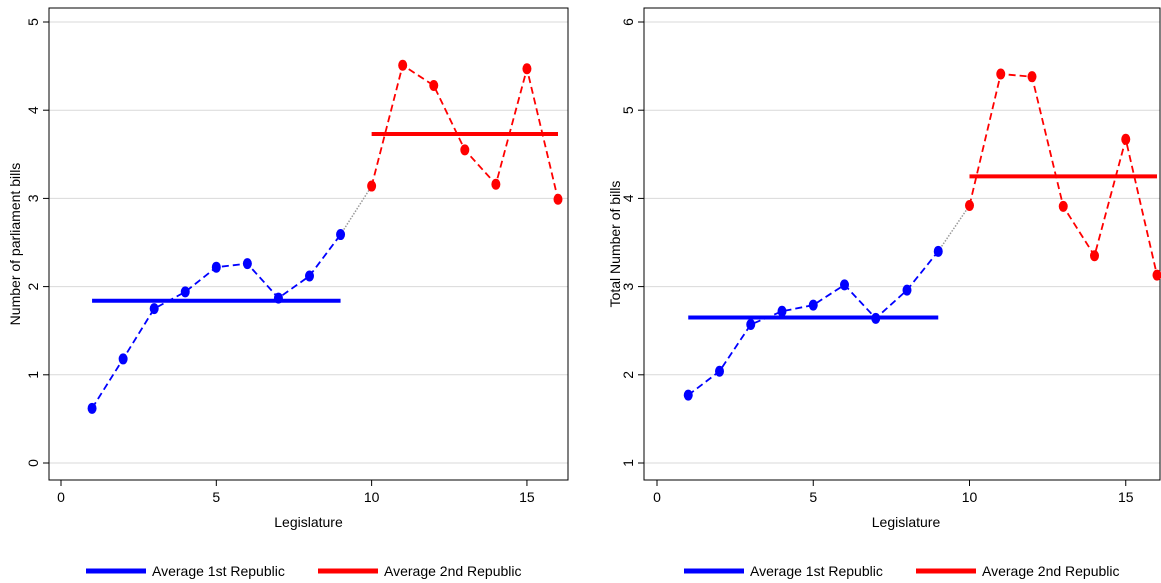 The image size is (1161, 583). Describe the element at coordinates (615, 244) in the screenshot. I see `y-axis-label: Total Number of bills` at that location.